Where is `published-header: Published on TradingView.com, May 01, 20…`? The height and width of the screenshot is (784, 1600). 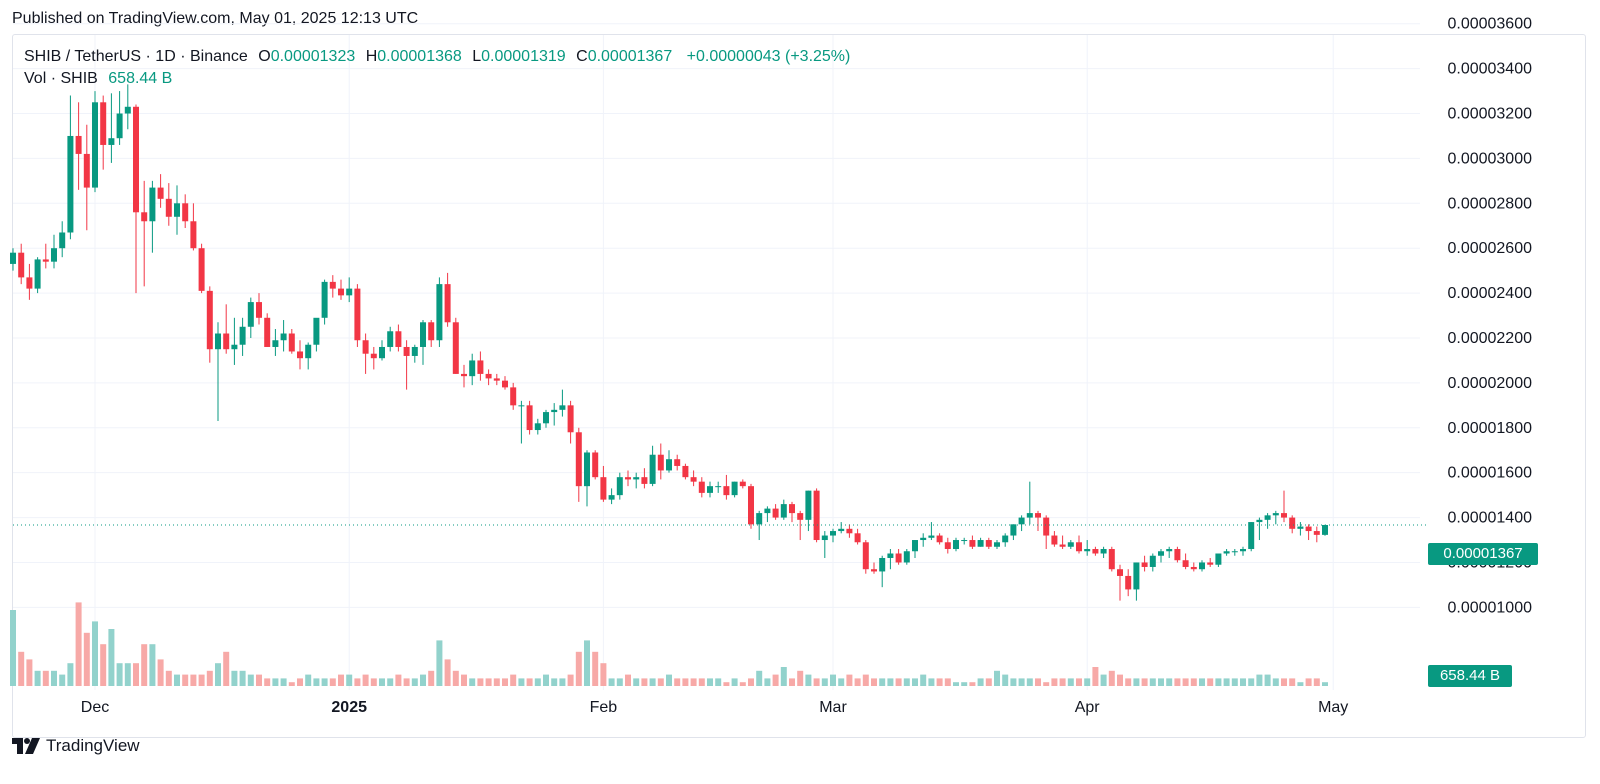
published-header: Published on TradingView.com, May 01, 20… is located at coordinates (215, 18).